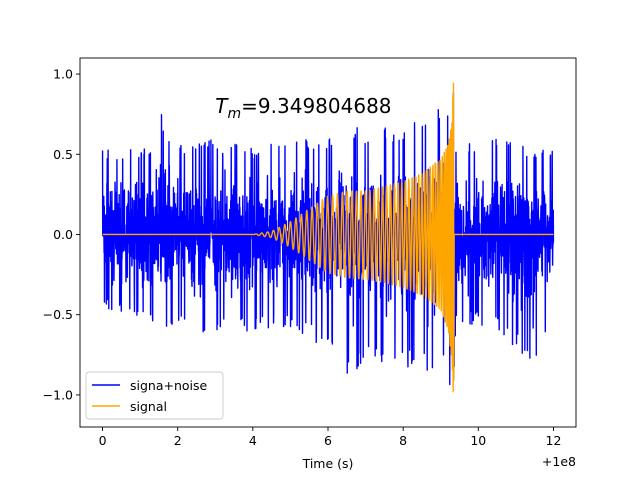 Image resolution: width=640 pixels, height=480 pixels. I want to click on merger-time-annotation: Tm=9.349804688, so click(303, 108).